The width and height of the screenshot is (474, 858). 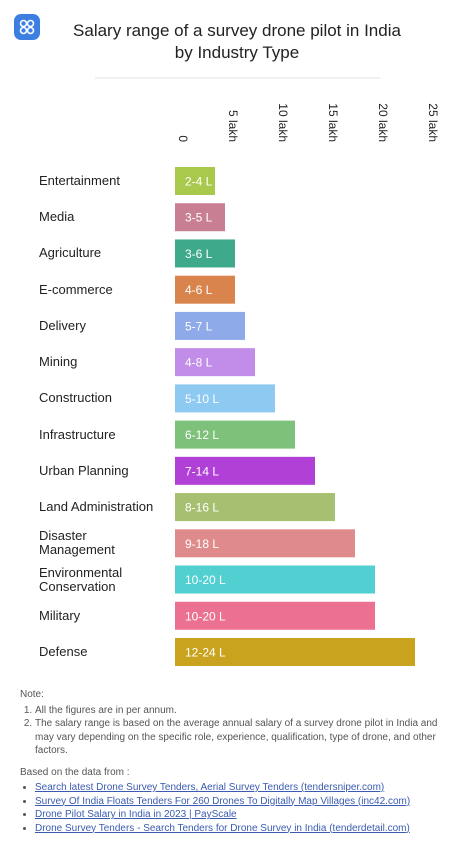 What do you see at coordinates (199, 326) in the screenshot?
I see `bar-label: 5-7 L` at bounding box center [199, 326].